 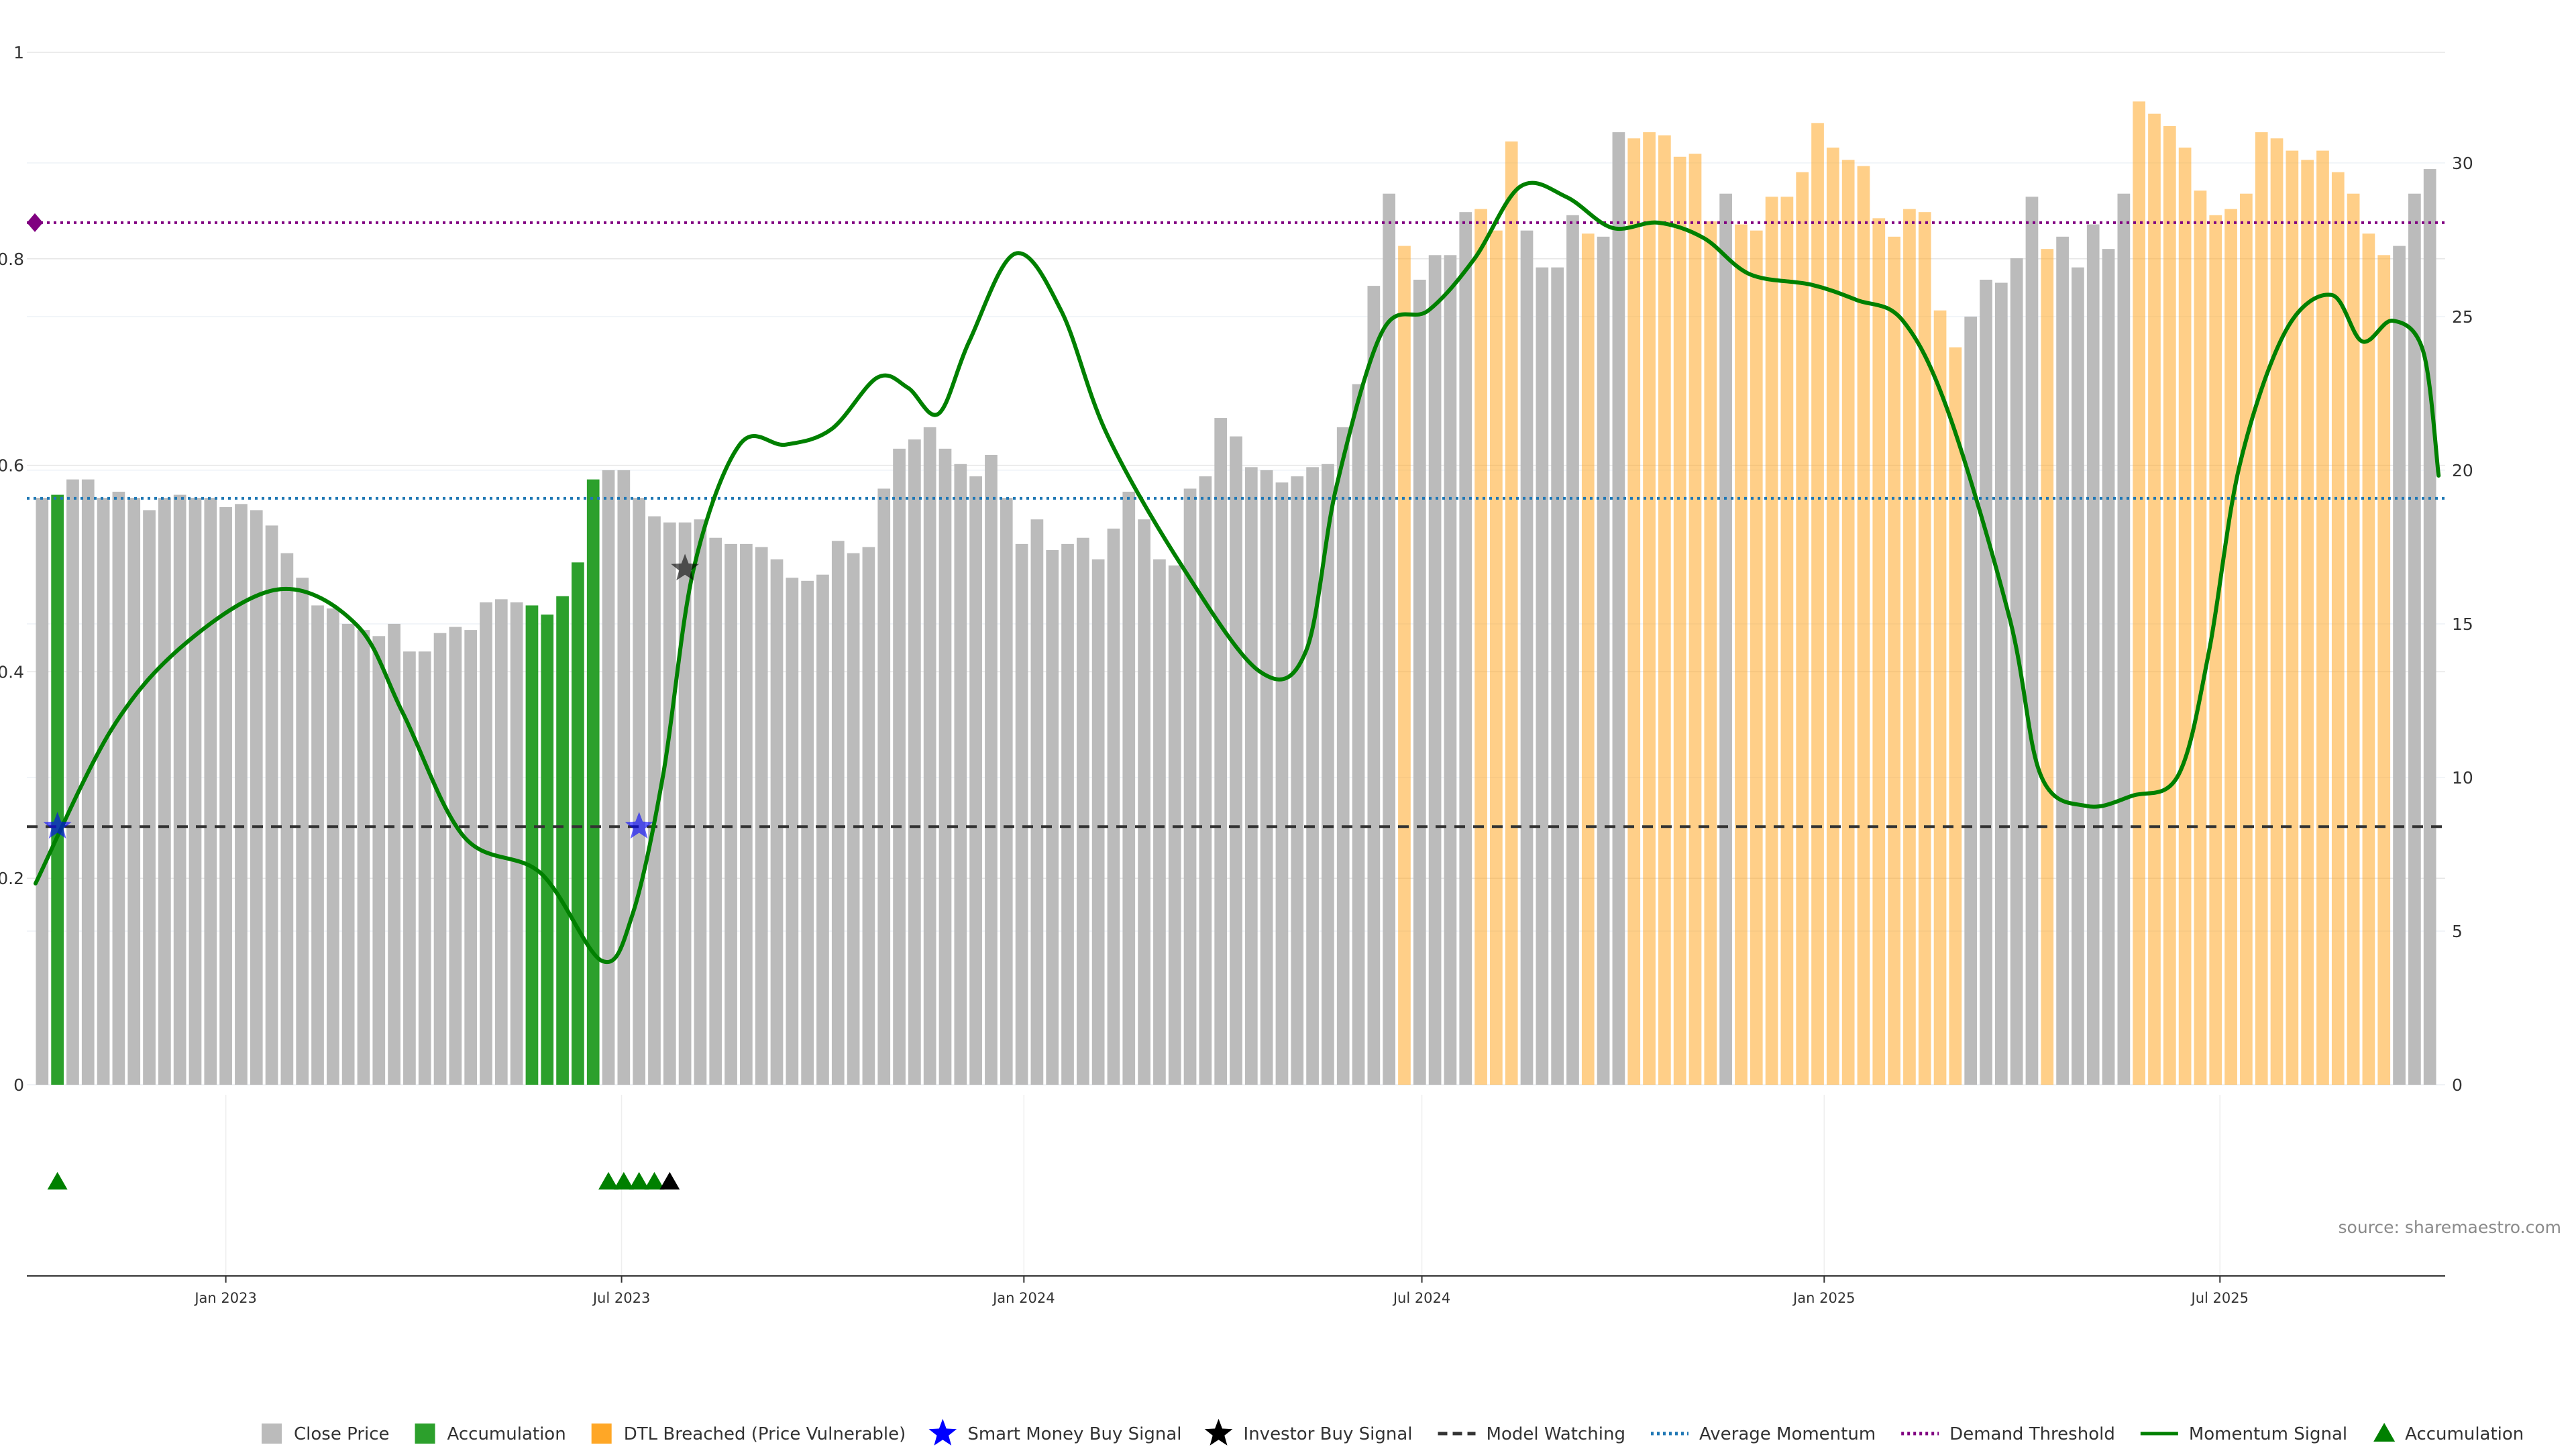 I want to click on right-axis-tick-label: 5, so click(x=2457, y=931).